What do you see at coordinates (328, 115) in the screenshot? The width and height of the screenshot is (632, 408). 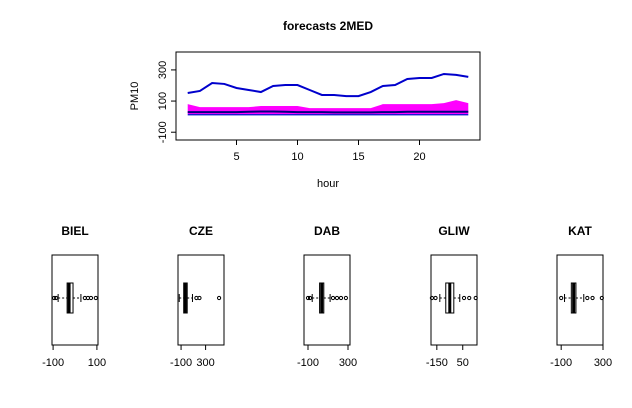 I see `area` at bounding box center [328, 115].